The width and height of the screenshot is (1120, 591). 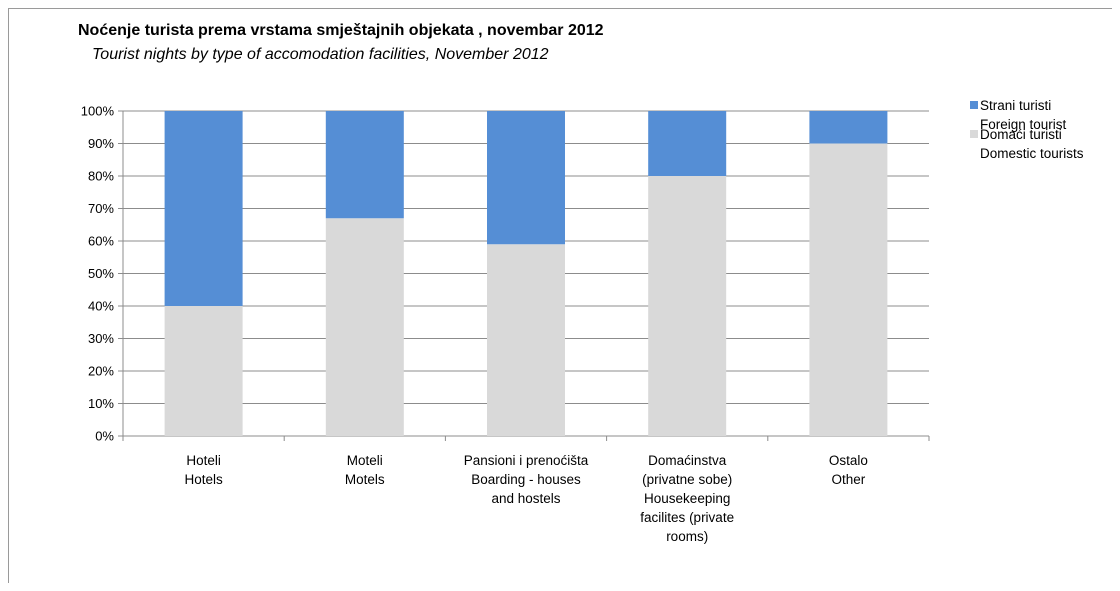 What do you see at coordinates (101, 273) in the screenshot?
I see `y-tick-label: 50%` at bounding box center [101, 273].